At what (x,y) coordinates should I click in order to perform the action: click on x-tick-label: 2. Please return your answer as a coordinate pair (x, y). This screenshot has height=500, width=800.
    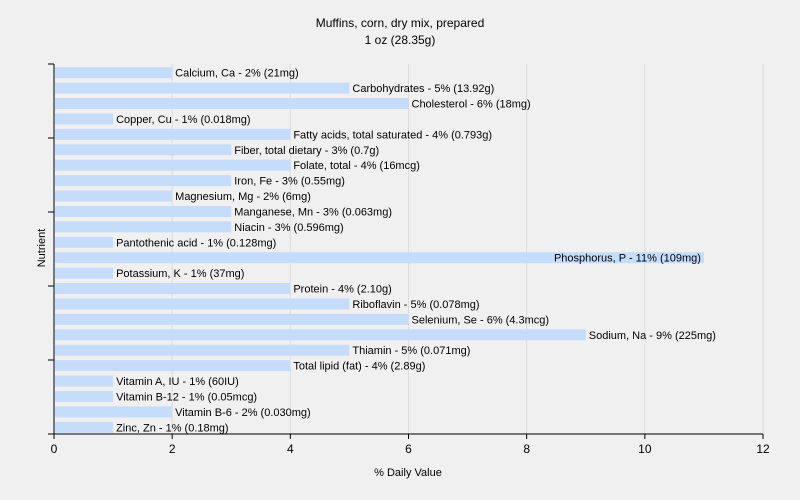
    Looking at the image, I should click on (172, 449).